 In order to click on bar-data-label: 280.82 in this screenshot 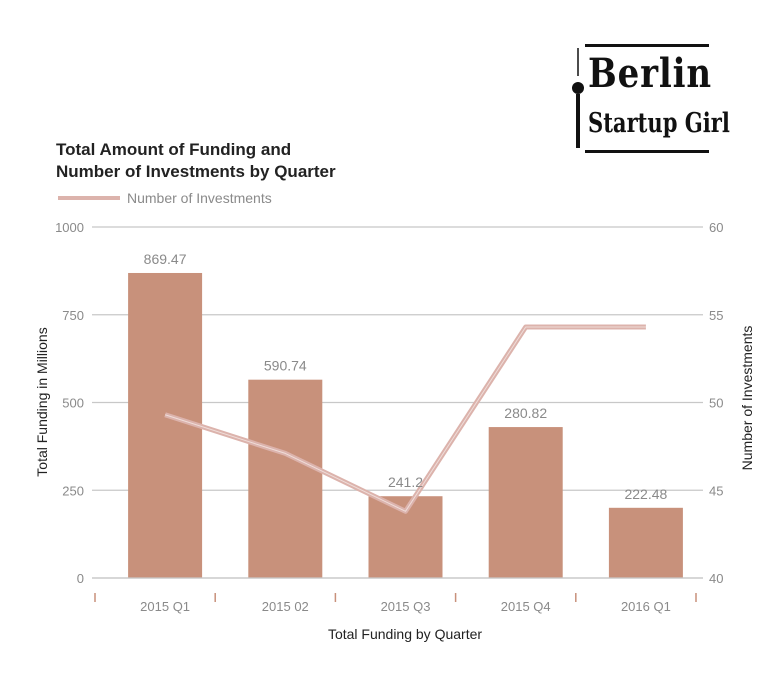, I will do `click(525, 413)`.